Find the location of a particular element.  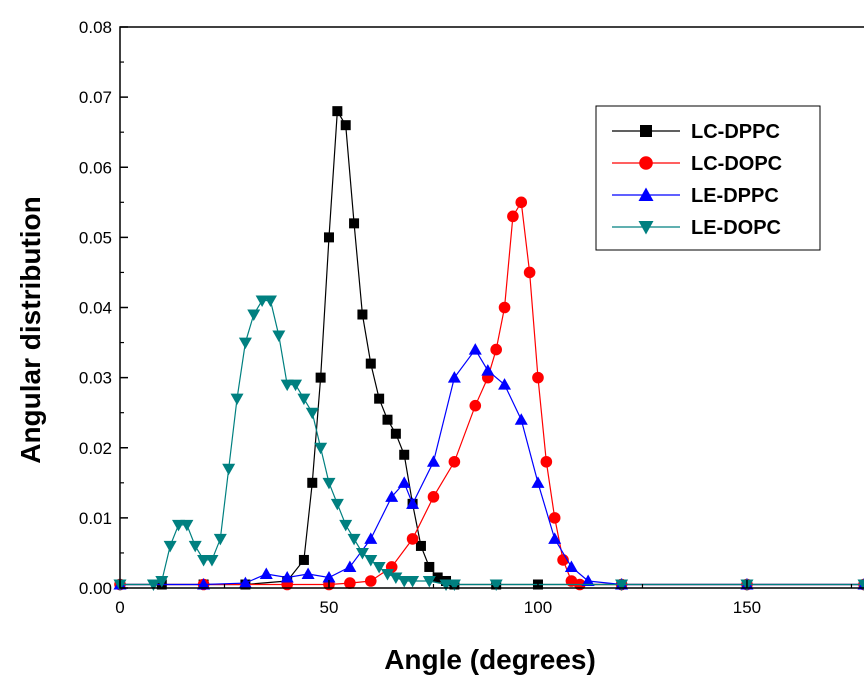

legend-box is located at coordinates (708, 178).